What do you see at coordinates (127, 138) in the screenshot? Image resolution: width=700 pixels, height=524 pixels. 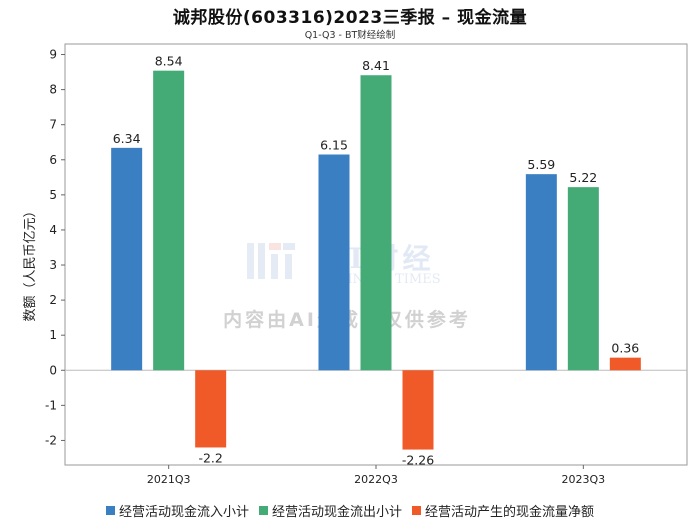 I see `bar-value-label: 6.34` at bounding box center [127, 138].